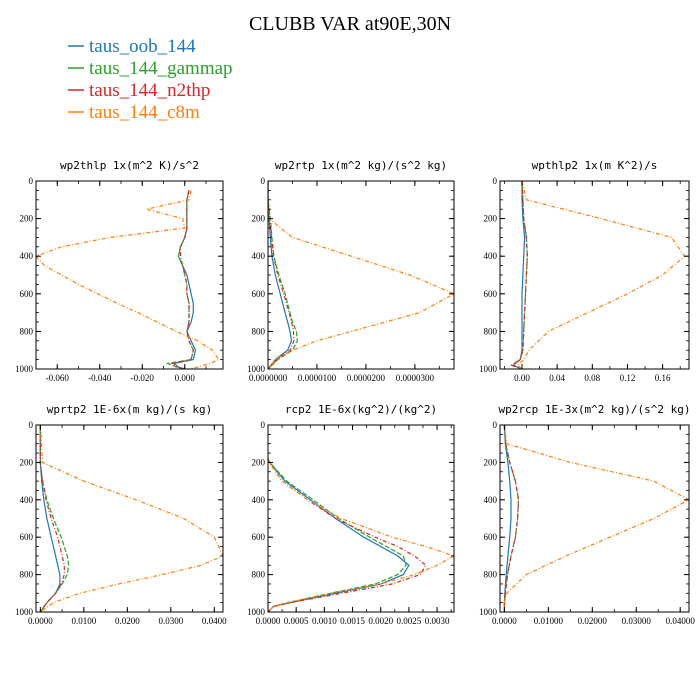 The image size is (700, 700). I want to click on x-tick-label: -0.020, so click(143, 378).